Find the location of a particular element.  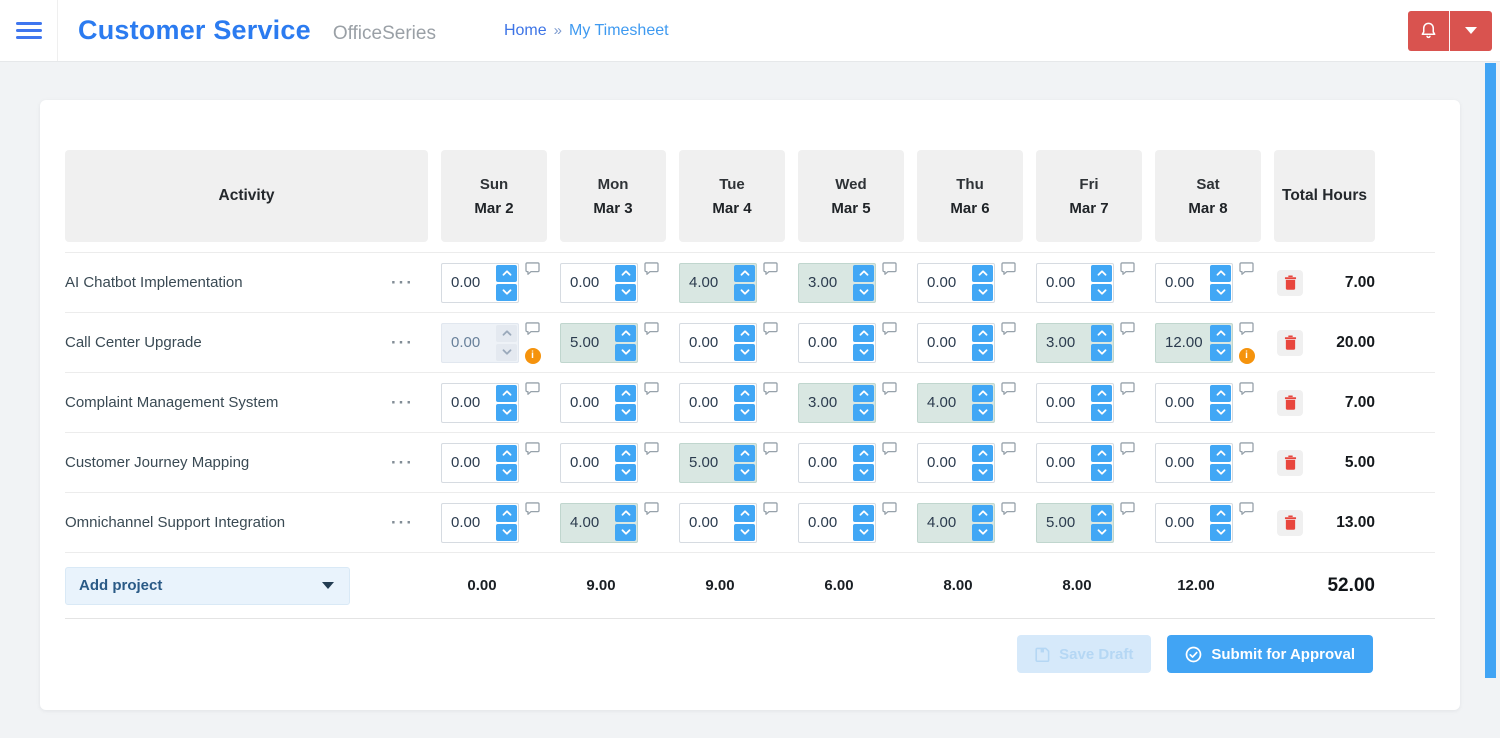

hours-input: 12.00 is located at coordinates (1194, 342).